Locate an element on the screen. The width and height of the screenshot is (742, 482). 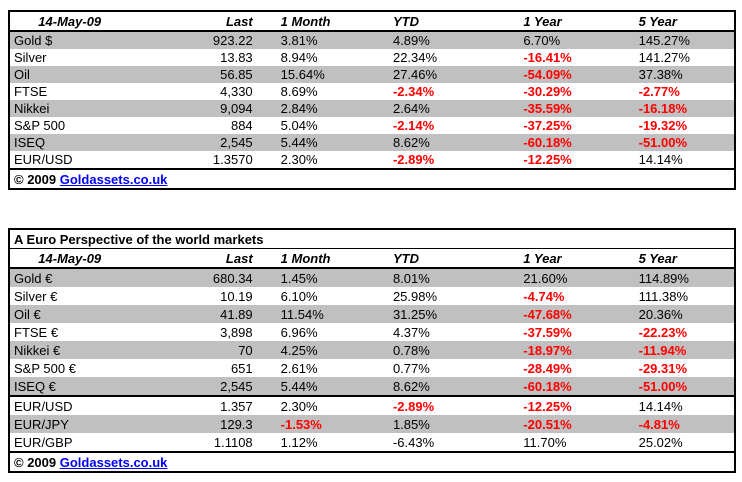
table-footer-row: © 2009 Goldassets.co.uk is located at coordinates (372, 179).